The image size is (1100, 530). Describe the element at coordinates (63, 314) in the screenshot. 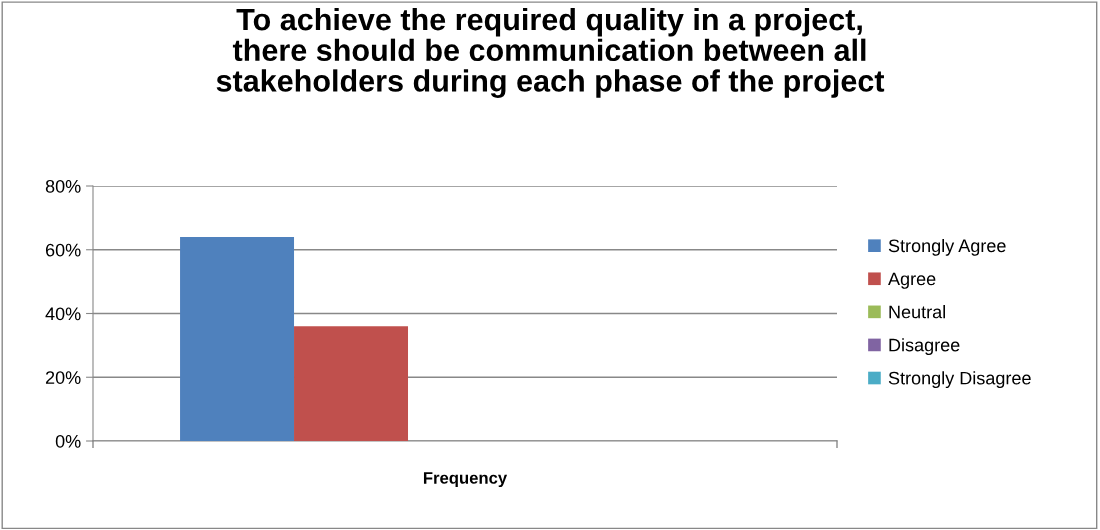

I see `y-tick-label: 40%` at that location.